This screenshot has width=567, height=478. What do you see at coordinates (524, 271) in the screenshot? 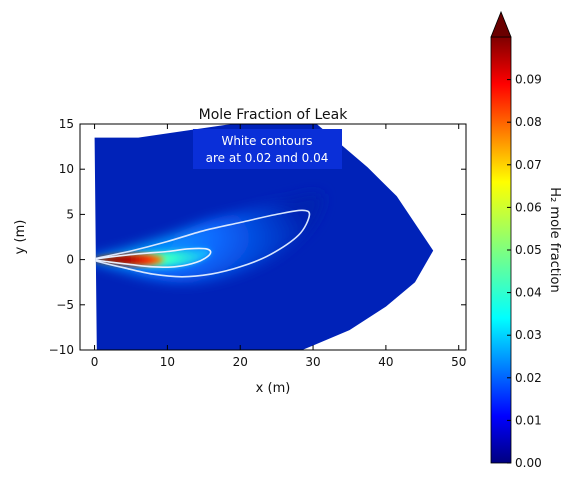
I see `colorbar-ticks: 0.00 0.01 0.02 0.03 0.04 0.05 0.06 0.07 0.08 0.09` at bounding box center [524, 271].